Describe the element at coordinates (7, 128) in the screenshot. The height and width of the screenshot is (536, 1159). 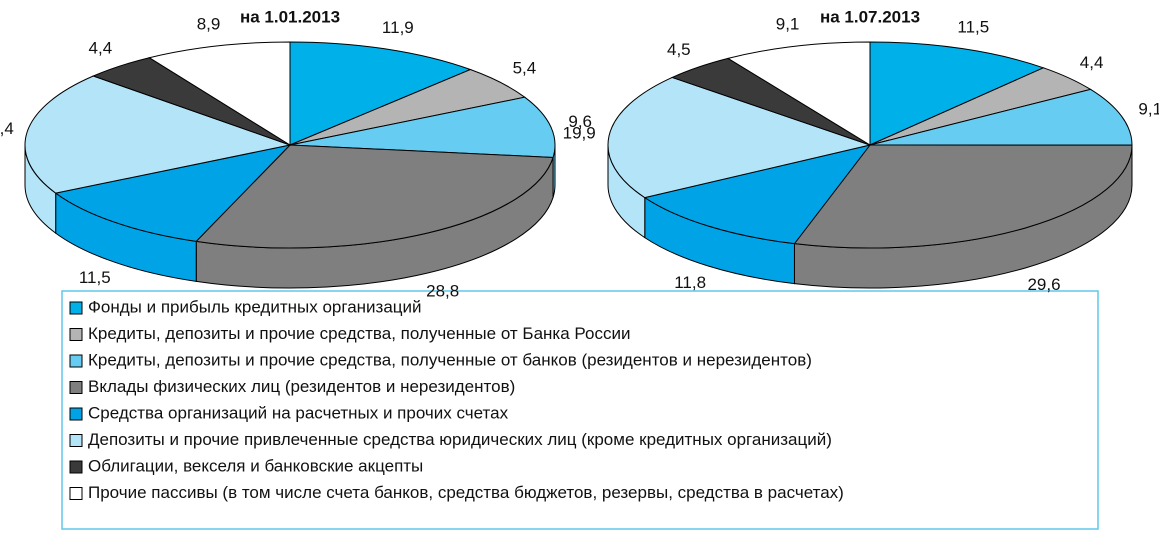
I see `data-label: 19,4` at that location.